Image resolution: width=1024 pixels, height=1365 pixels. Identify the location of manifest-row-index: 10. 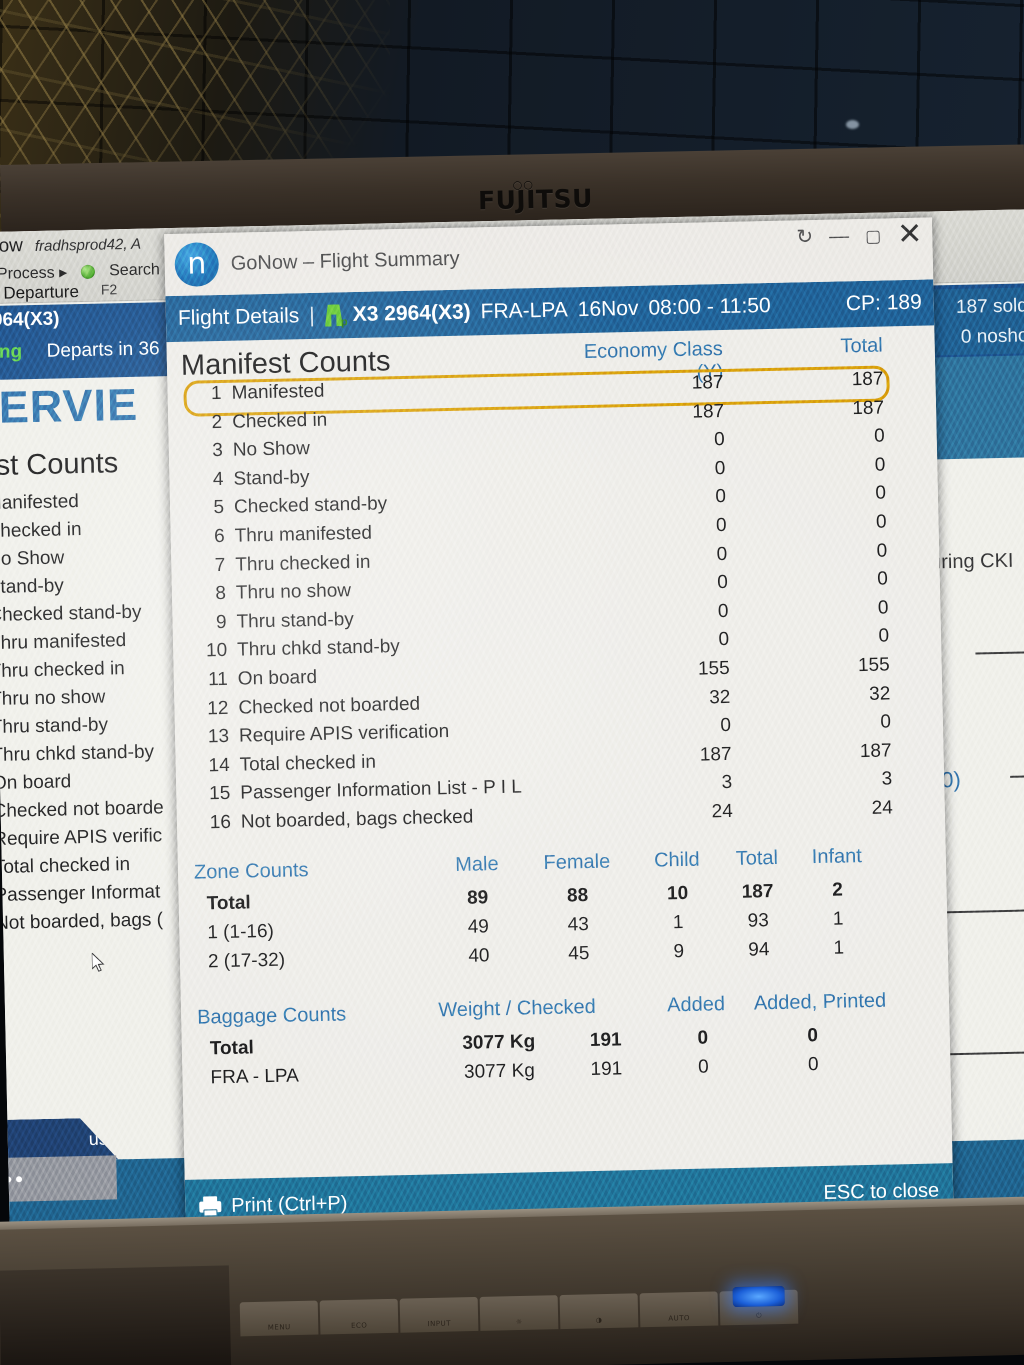
(216, 651).